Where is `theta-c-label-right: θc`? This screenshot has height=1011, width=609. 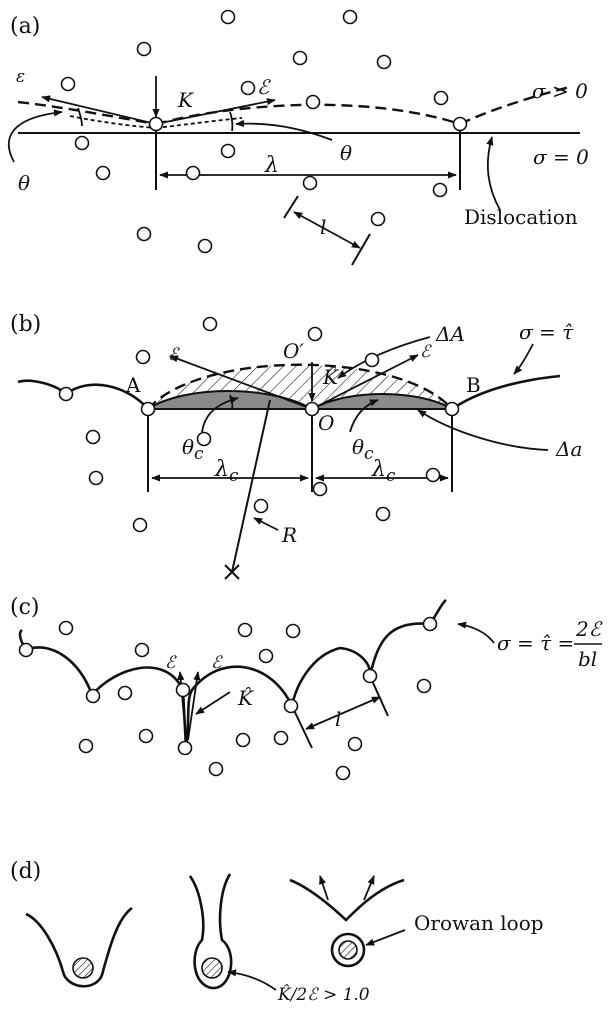 theta-c-label-right: θc is located at coordinates (363, 449).